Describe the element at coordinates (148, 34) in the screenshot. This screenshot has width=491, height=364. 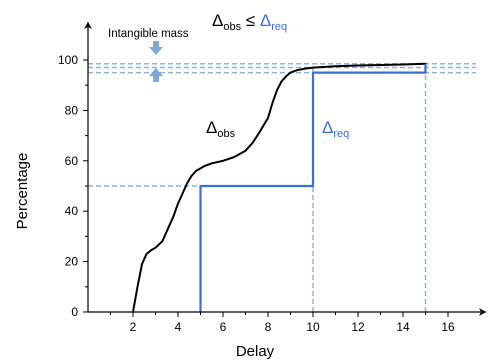
I see `intangible-mass-label: Intangible mass` at that location.